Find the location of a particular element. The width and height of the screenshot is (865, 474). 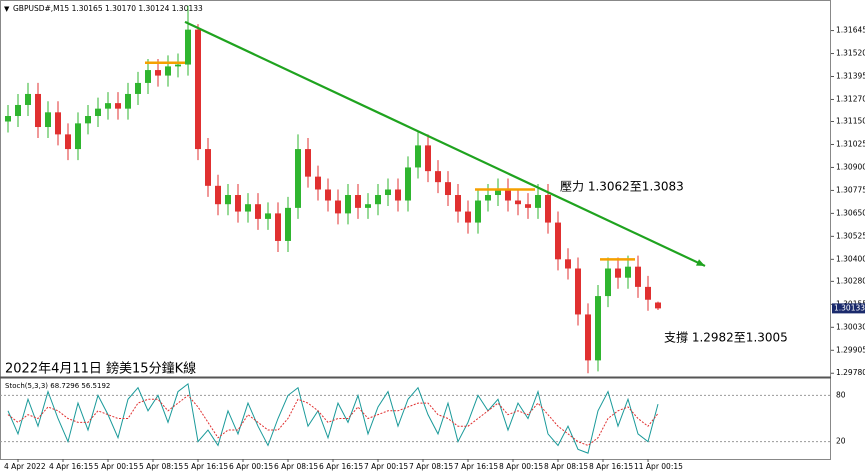

y-tick-label: 1.30030 is located at coordinates (850, 326).